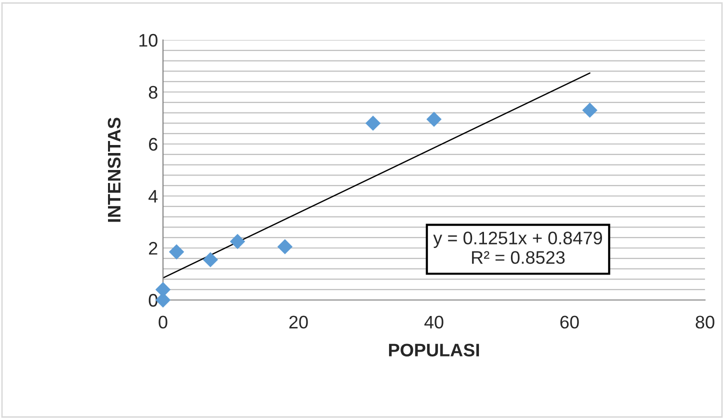 This screenshot has width=725, height=419. I want to click on annotation: y = 0.1251x + 0.8479 R² = 0.8523, so click(517, 248).